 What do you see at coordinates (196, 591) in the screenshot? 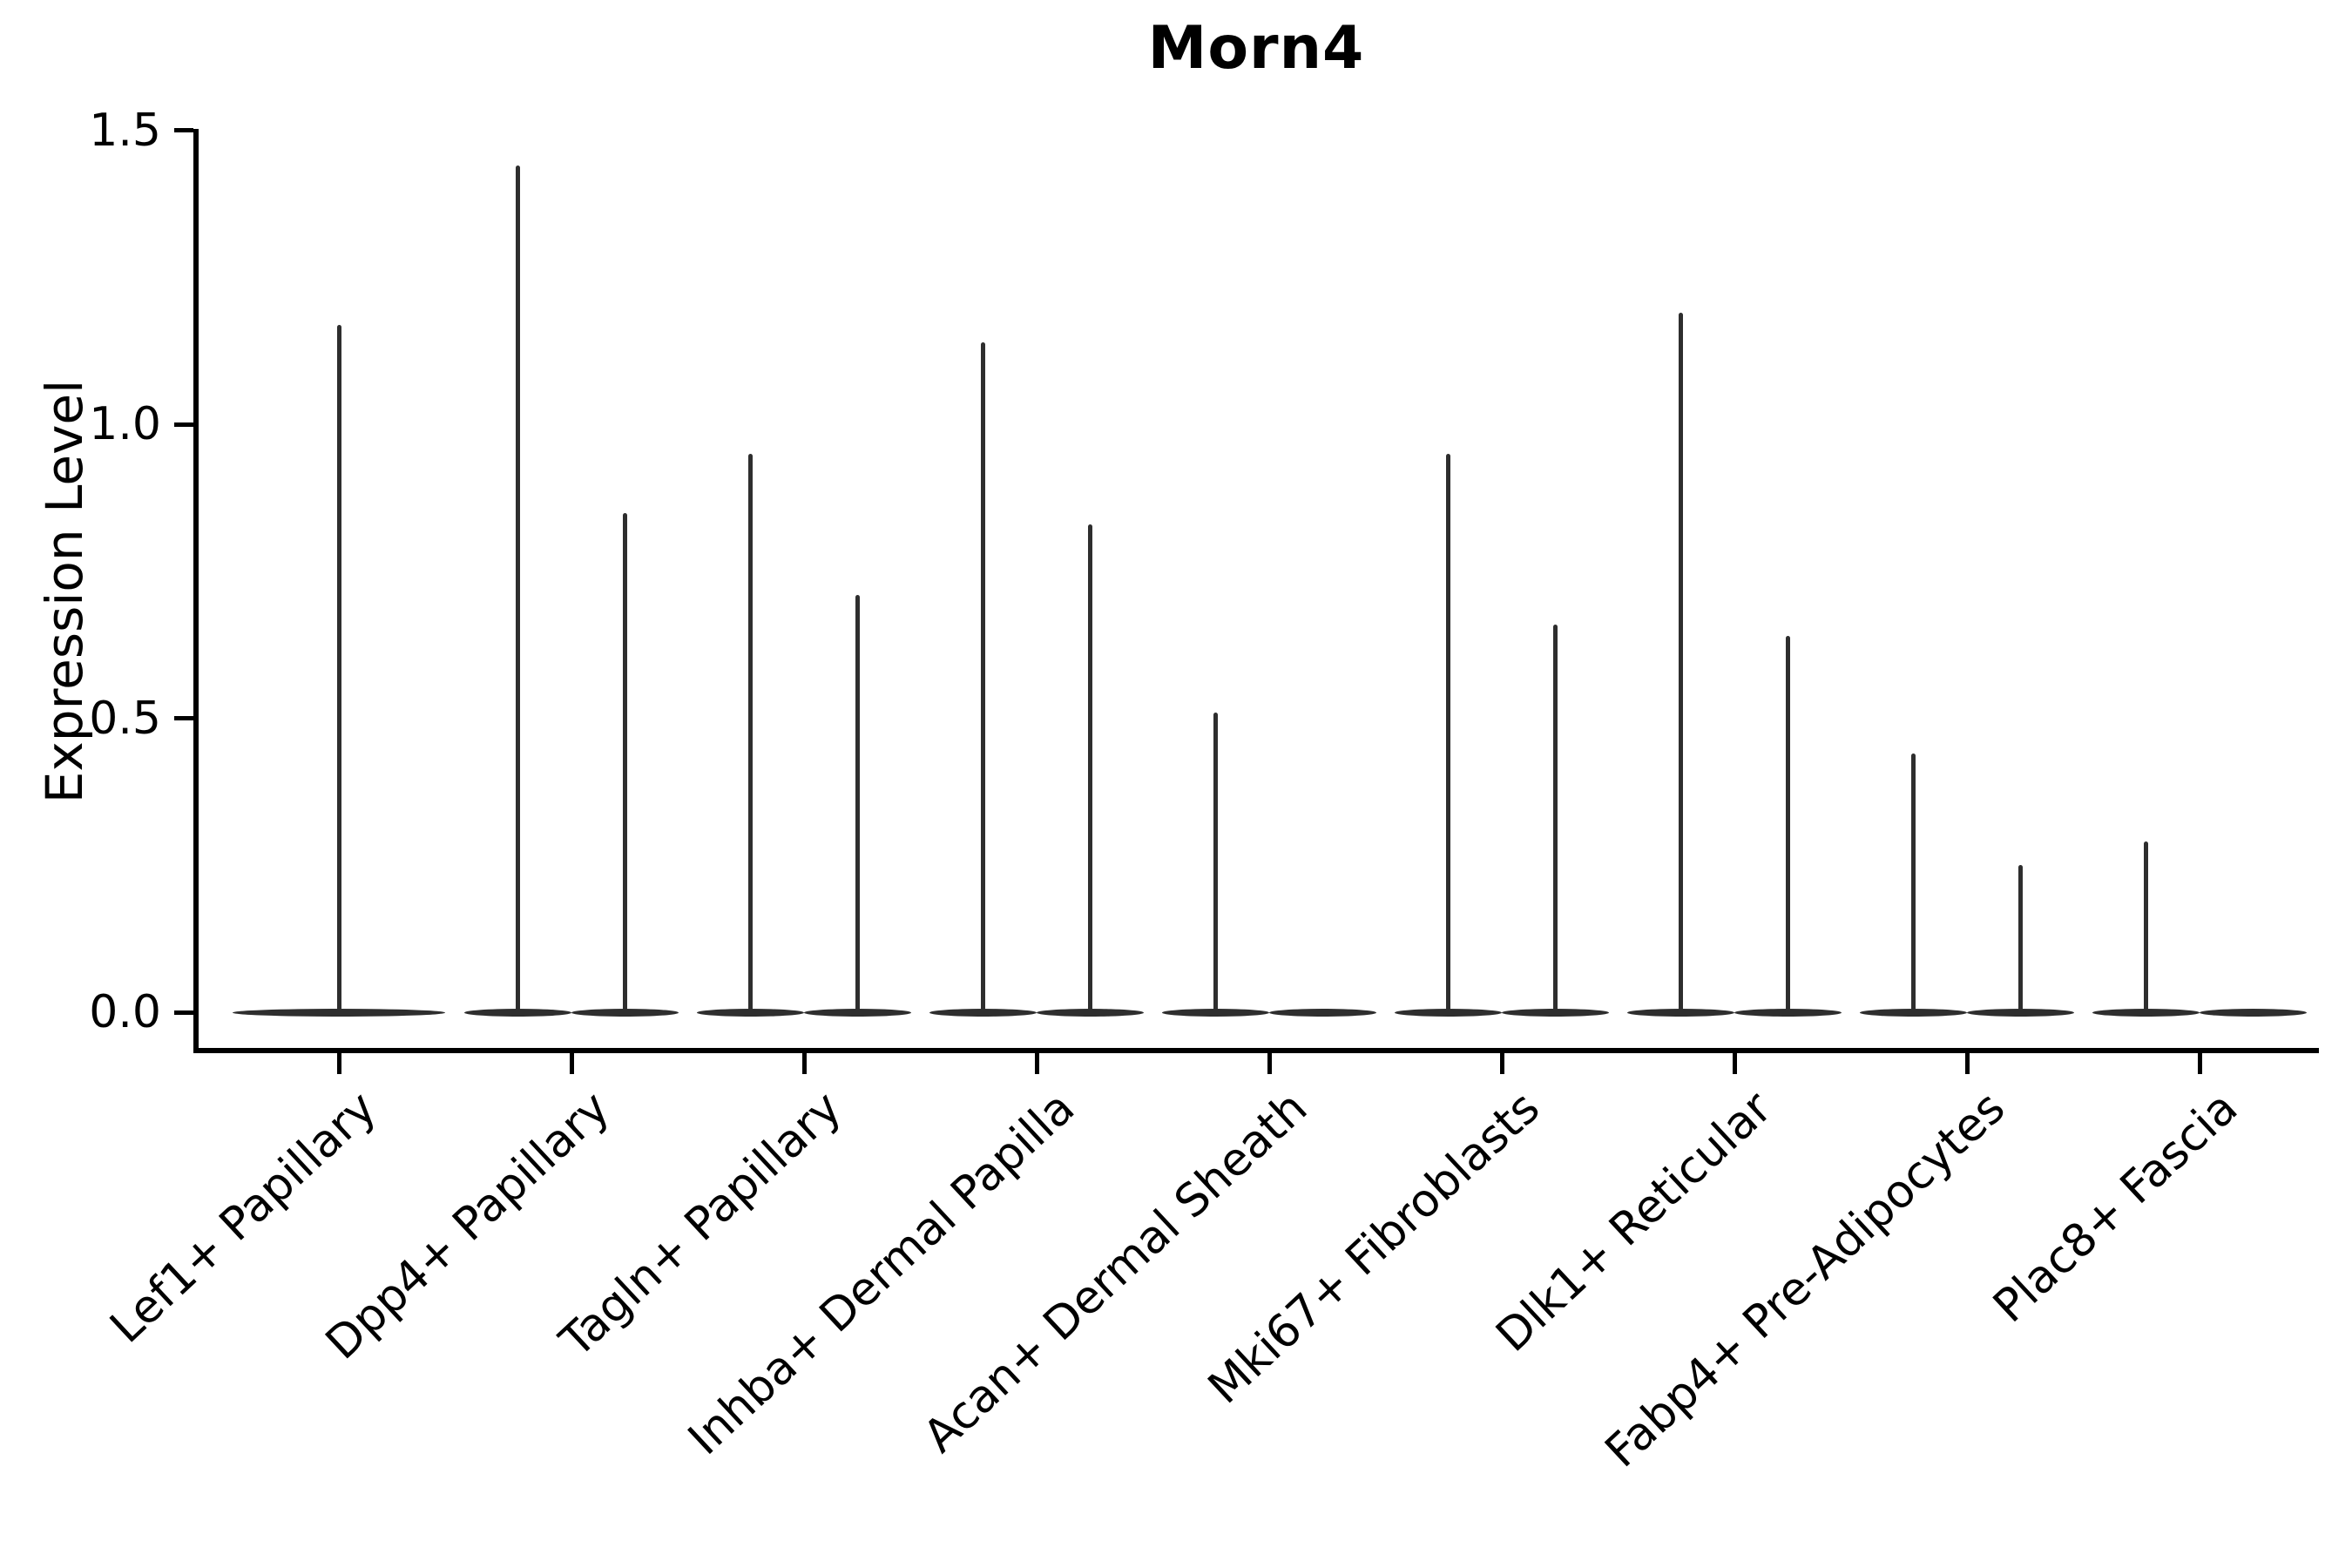
I see `y-axis-spine` at bounding box center [196, 591].